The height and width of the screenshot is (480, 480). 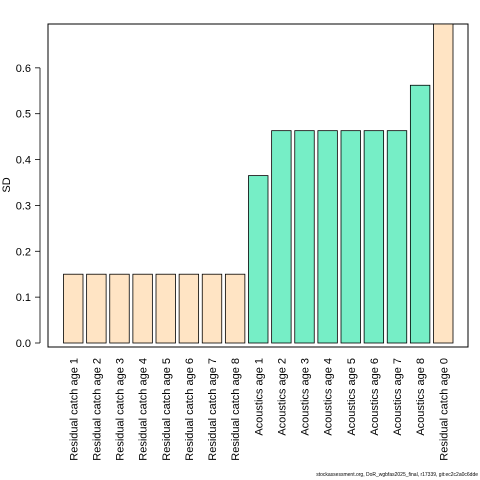 What do you see at coordinates (23, 252) in the screenshot?
I see `y-tick-label: 0.2` at bounding box center [23, 252].